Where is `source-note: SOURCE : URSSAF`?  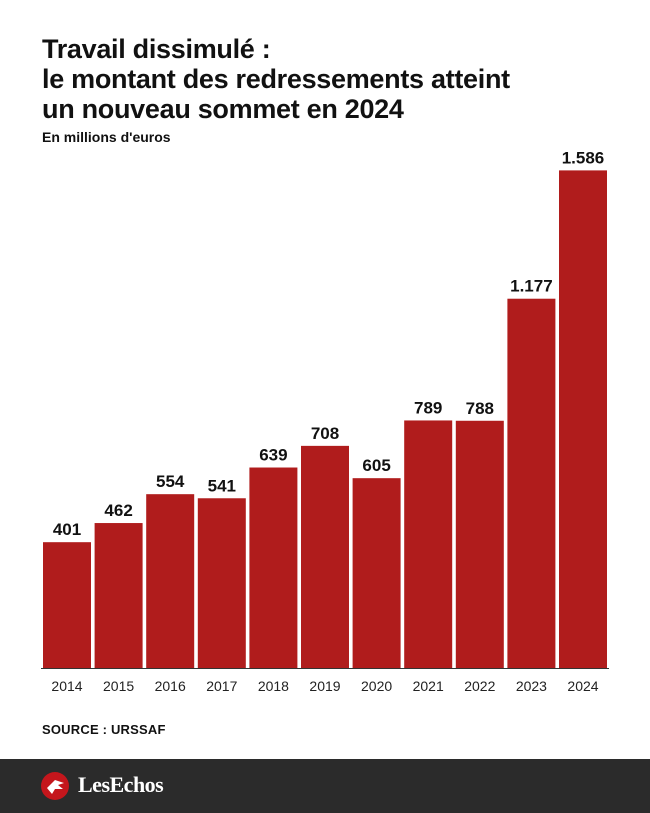 source-note: SOURCE : URSSAF is located at coordinates (104, 729).